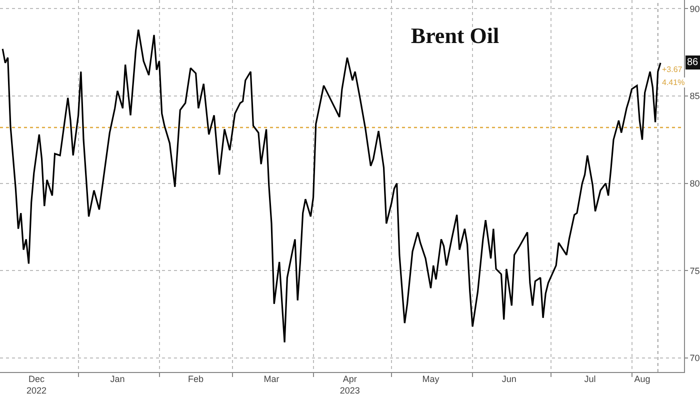 This screenshot has width=700, height=394. What do you see at coordinates (117, 379) in the screenshot?
I see `x-tick-label: Jan` at bounding box center [117, 379].